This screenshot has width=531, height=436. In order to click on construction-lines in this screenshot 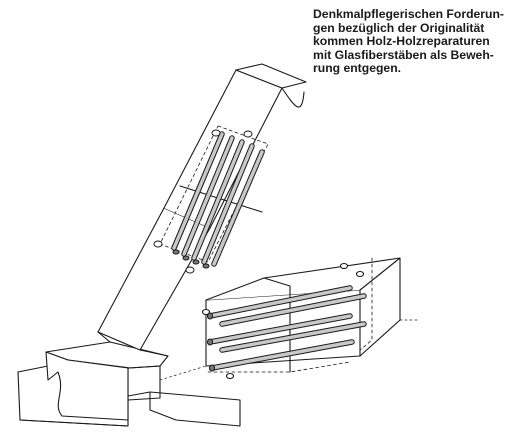, I will do `click(290, 350)`.